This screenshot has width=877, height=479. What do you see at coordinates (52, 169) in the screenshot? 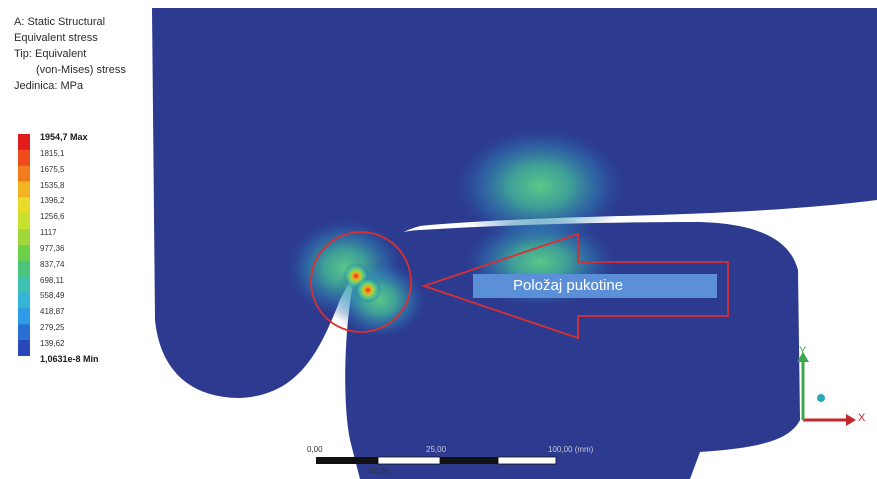
I see `legend-label: 1675,5` at bounding box center [52, 169].